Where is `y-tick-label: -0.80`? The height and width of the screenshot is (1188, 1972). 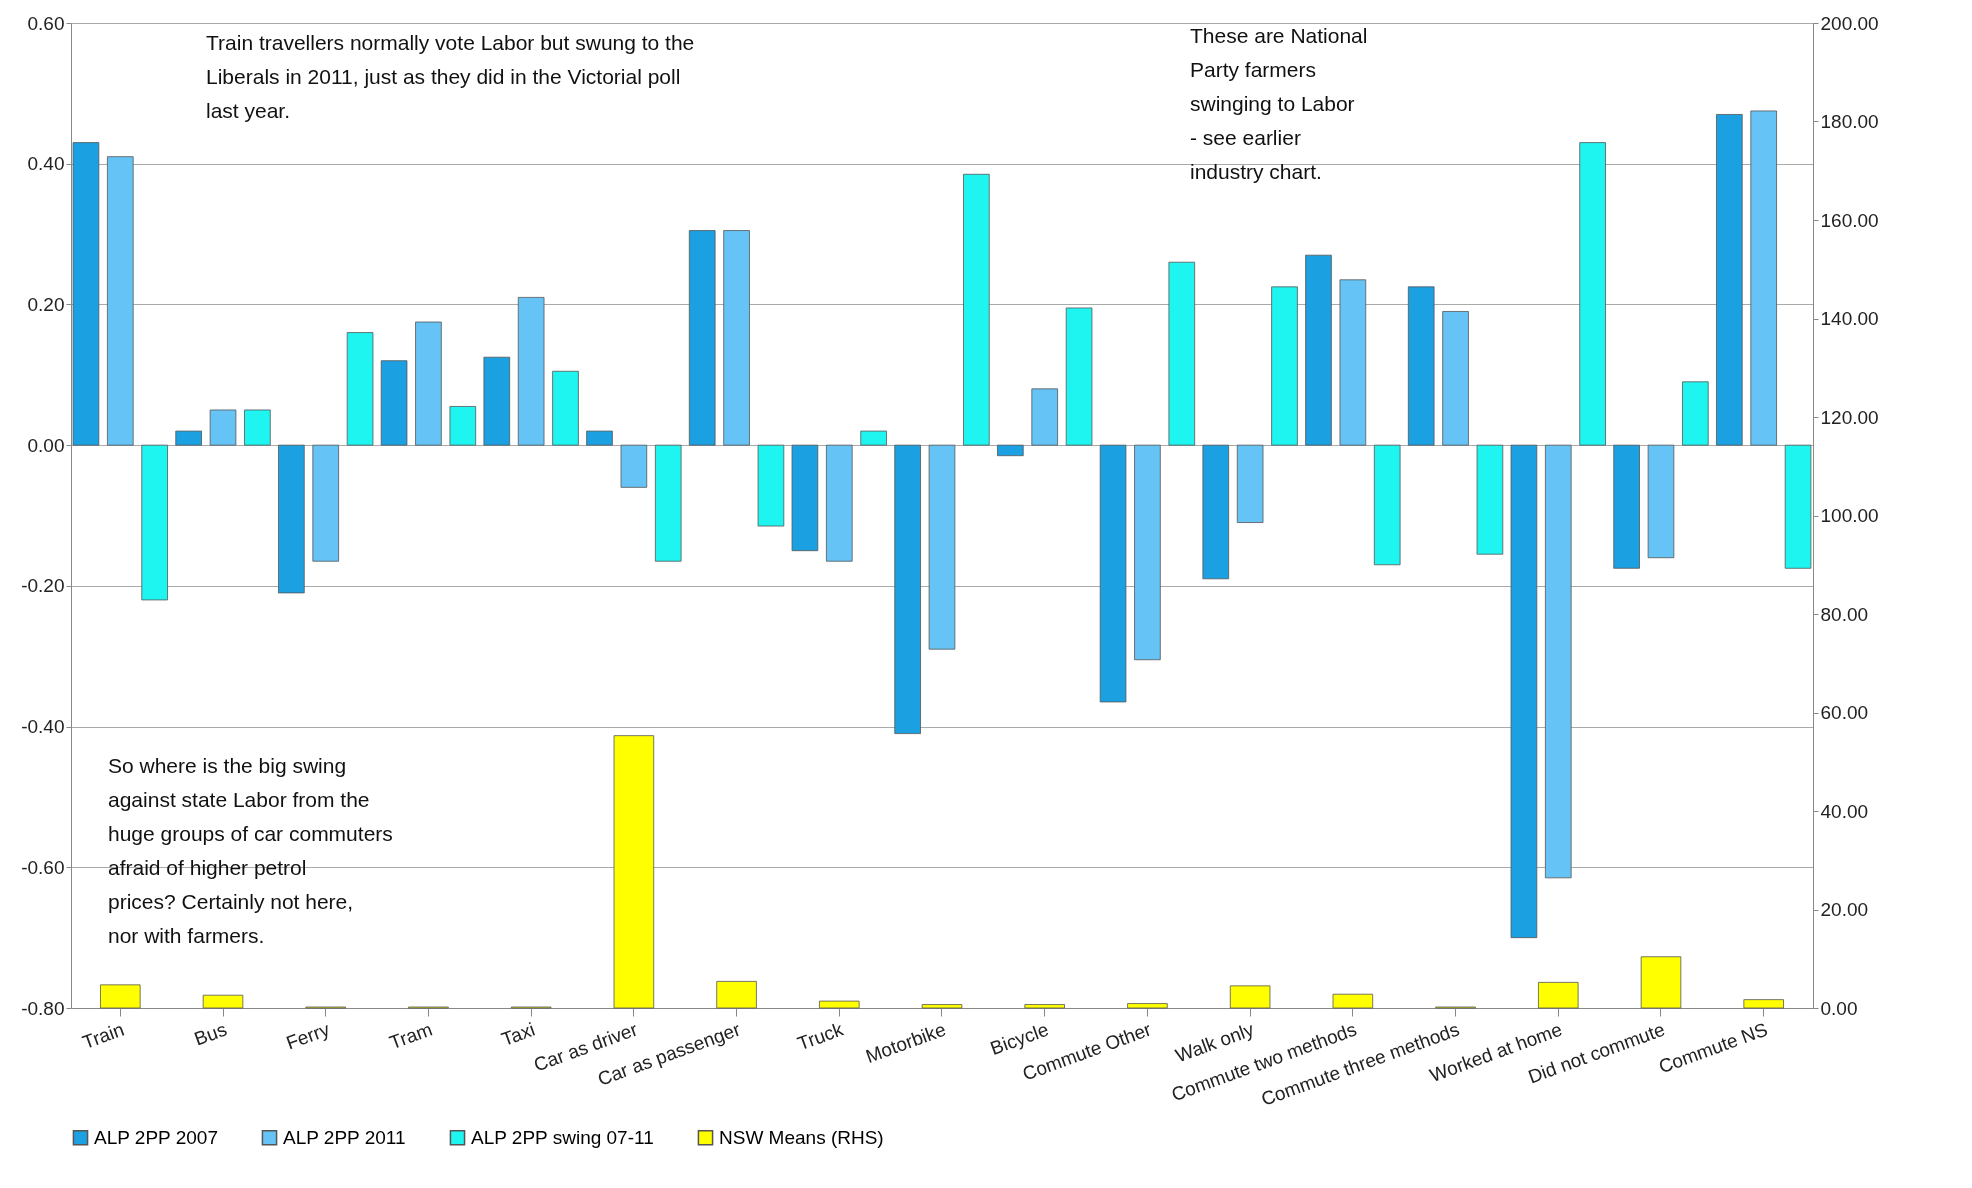
y-tick-label: -0.80 is located at coordinates (43, 1008).